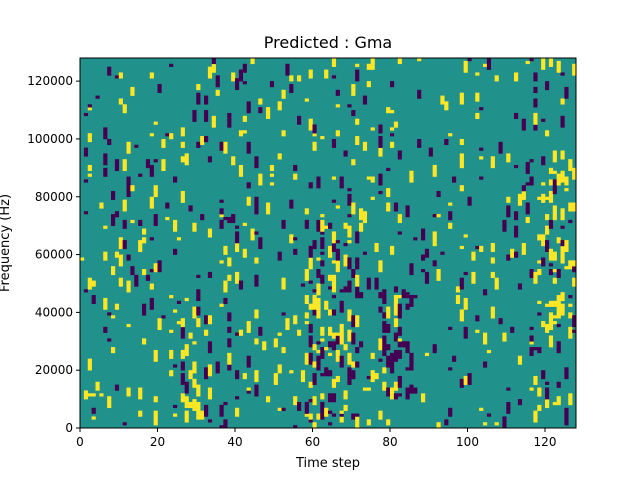 The height and width of the screenshot is (480, 640). What do you see at coordinates (54, 255) in the screenshot?
I see `y-tick-label: 60000` at bounding box center [54, 255].